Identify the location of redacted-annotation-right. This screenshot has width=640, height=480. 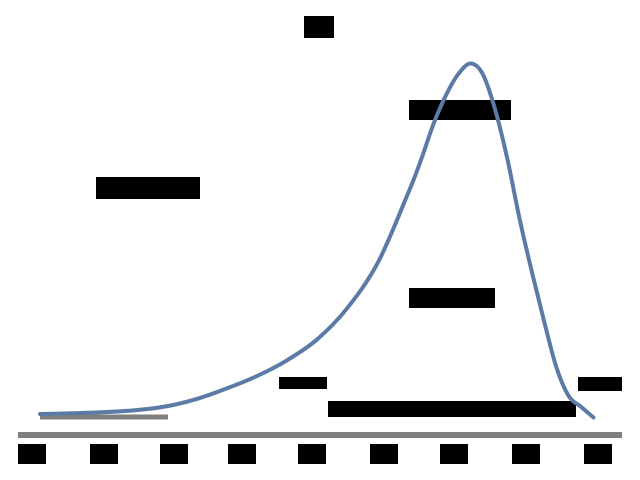
(600, 384).